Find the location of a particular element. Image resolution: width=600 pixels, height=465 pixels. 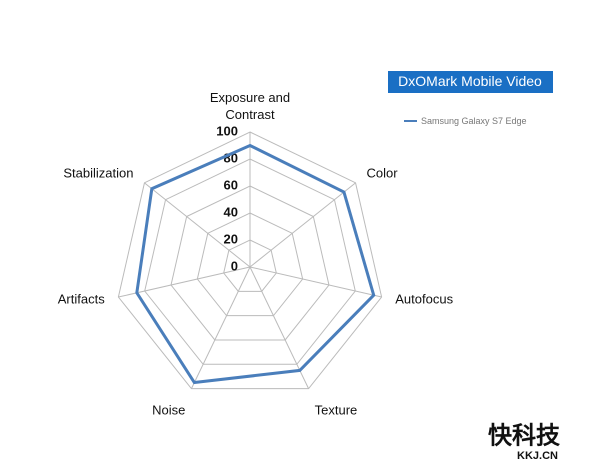

axis-label: Artifacts is located at coordinates (81, 299).